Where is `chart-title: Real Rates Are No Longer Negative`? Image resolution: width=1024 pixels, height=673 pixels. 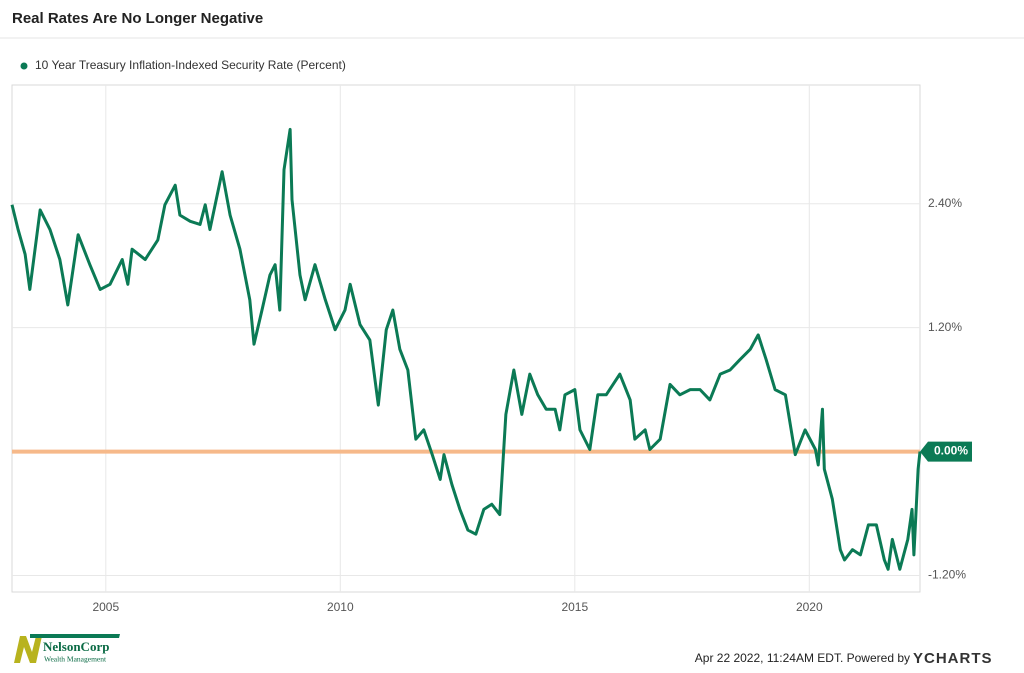 chart-title: Real Rates Are No Longer Negative is located at coordinates (137, 18).